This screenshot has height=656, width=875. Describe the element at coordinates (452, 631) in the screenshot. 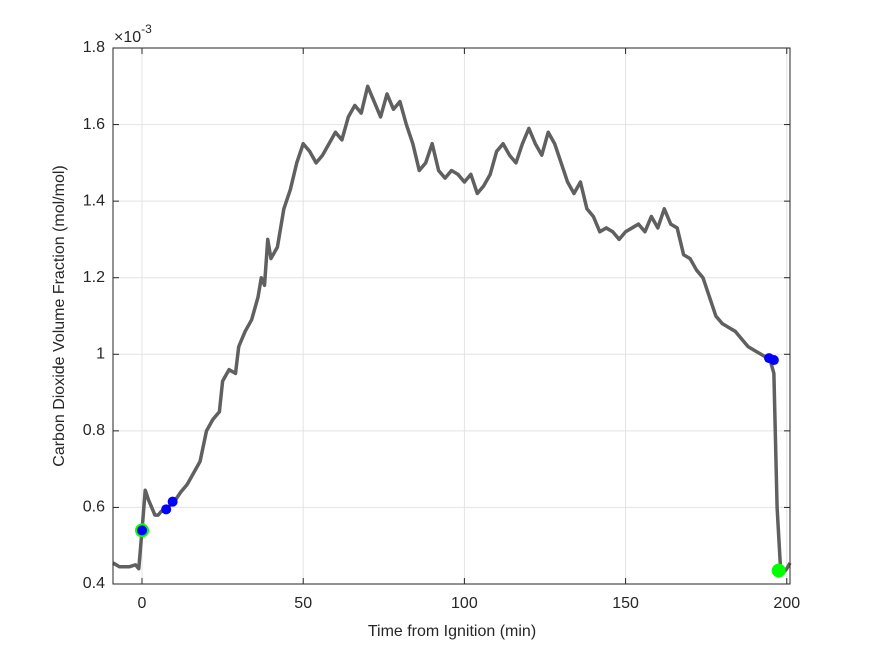

I see `x-axis-label: Time from Ignition (min)` at that location.